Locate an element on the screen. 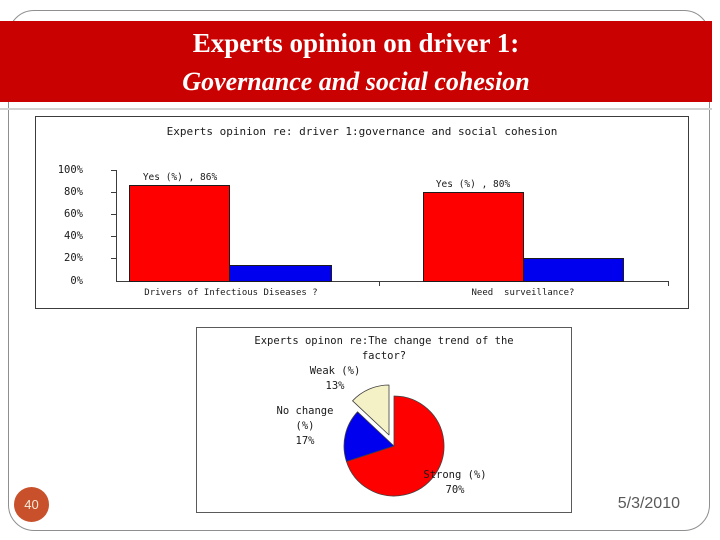 This screenshot has width=720, height=540. bar-yes-surveillance is located at coordinates (473, 237).